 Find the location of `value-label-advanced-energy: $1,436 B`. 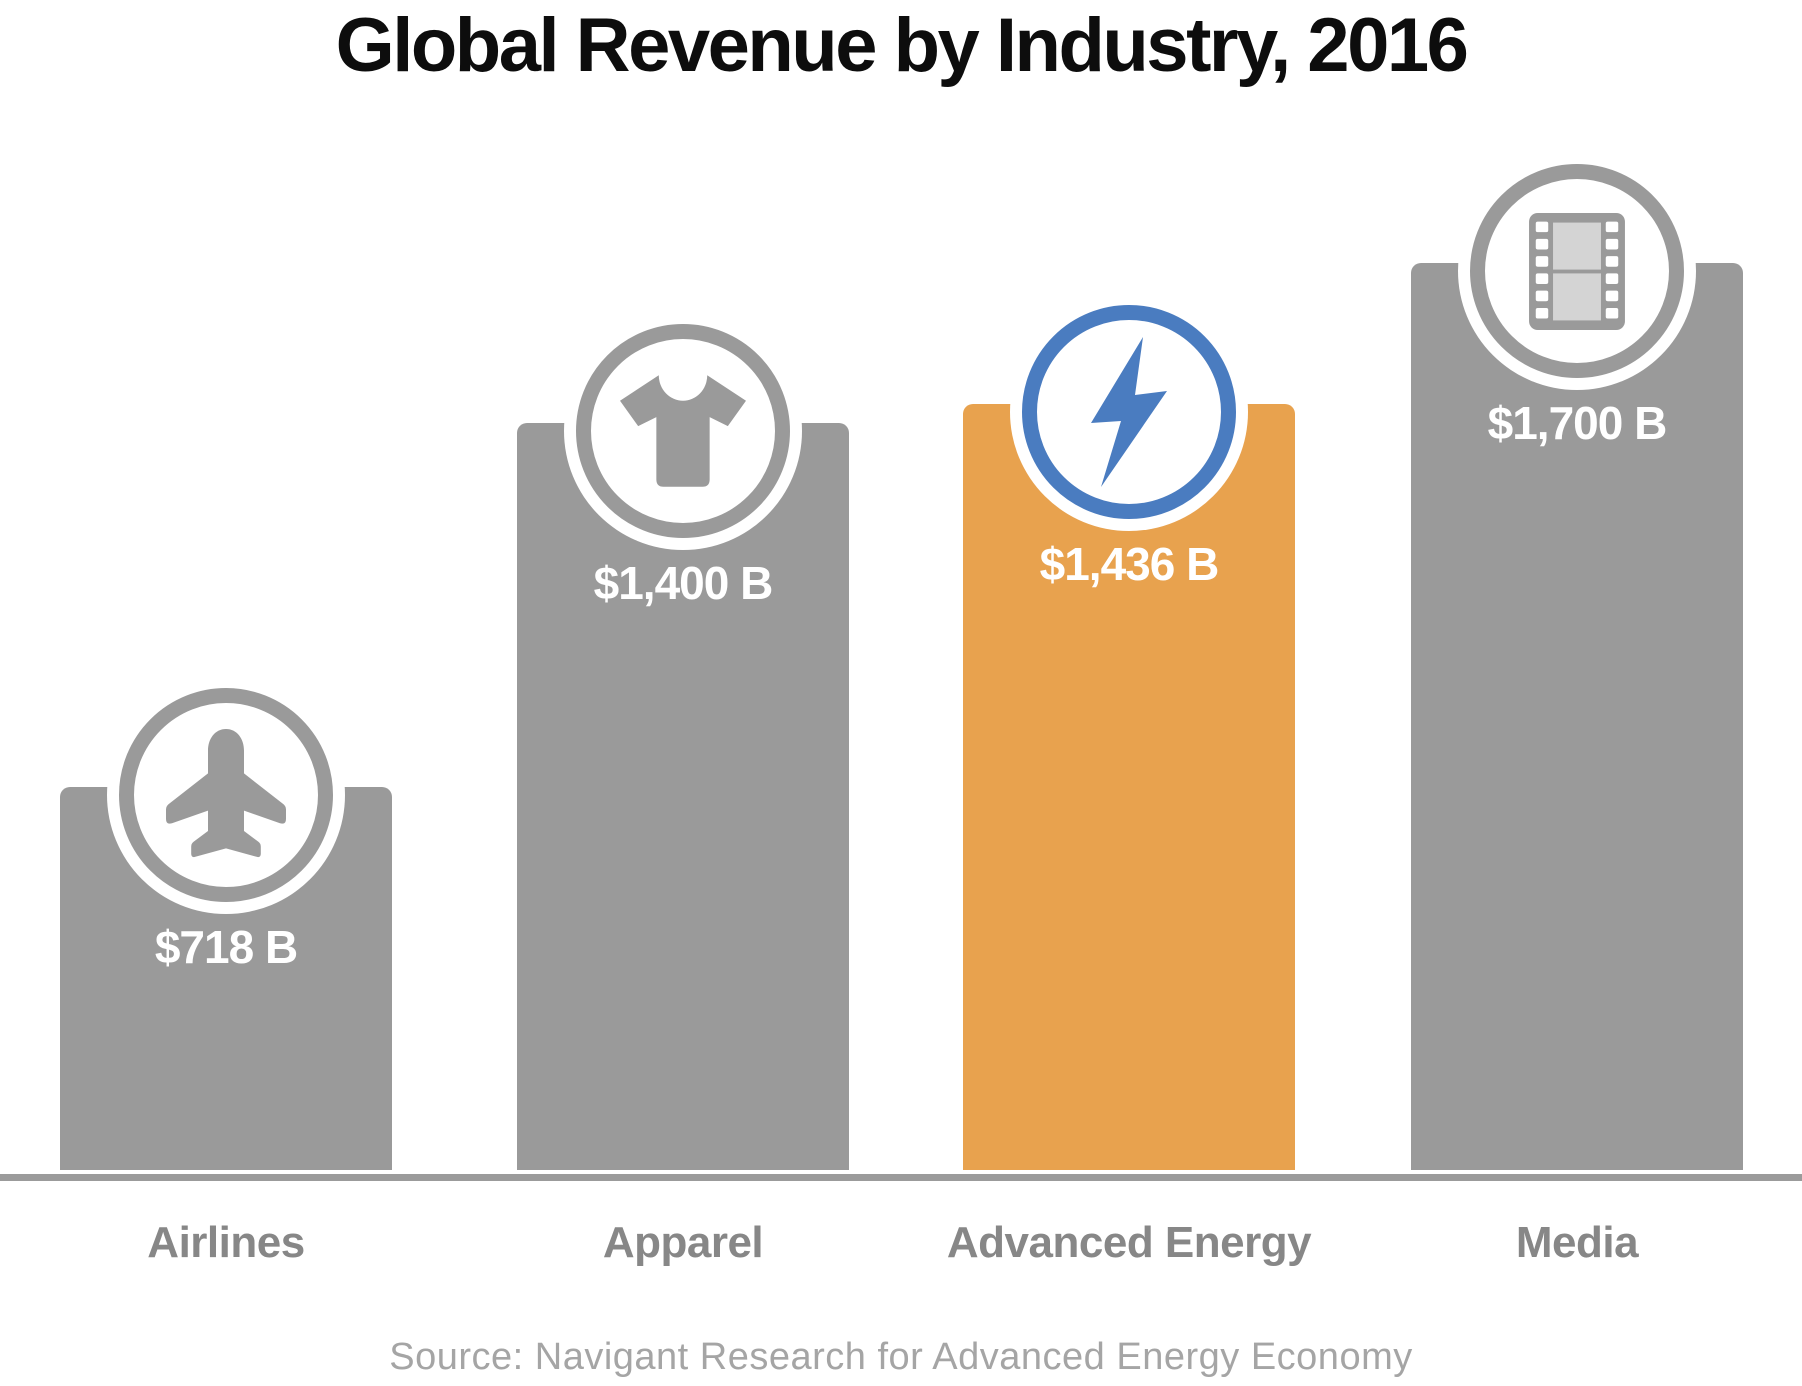

value-label-advanced-energy: $1,436 B is located at coordinates (1129, 564).